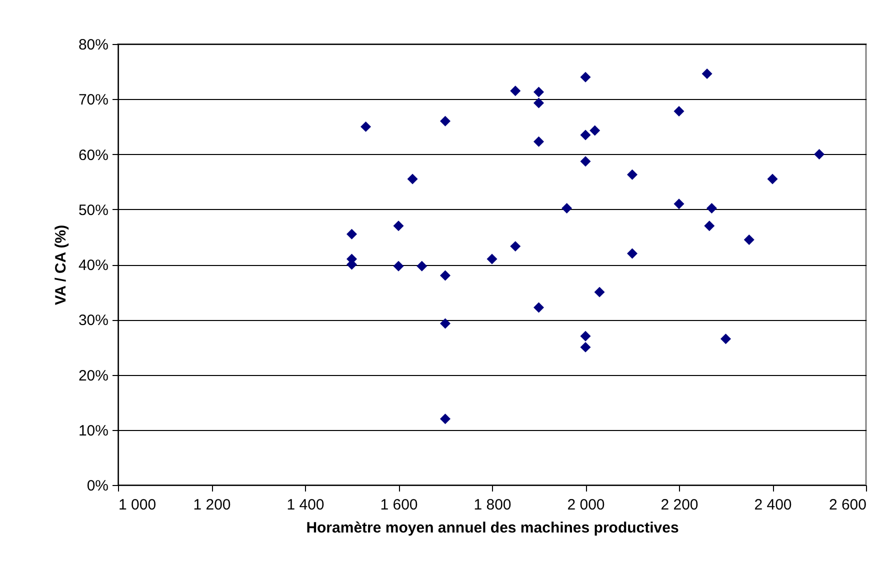 This screenshot has height=572, width=889. I want to click on y-axis-title: VA / CA (%), so click(61, 265).